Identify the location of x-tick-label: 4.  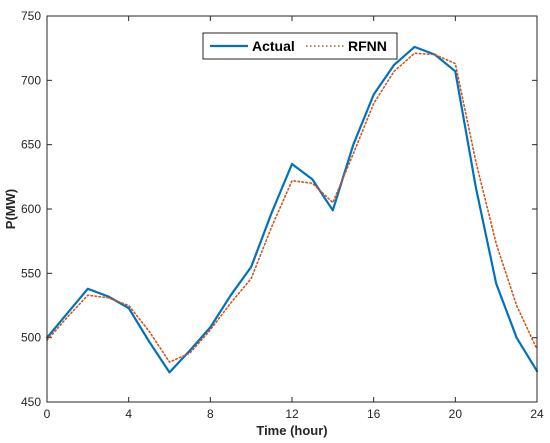
(128, 414).